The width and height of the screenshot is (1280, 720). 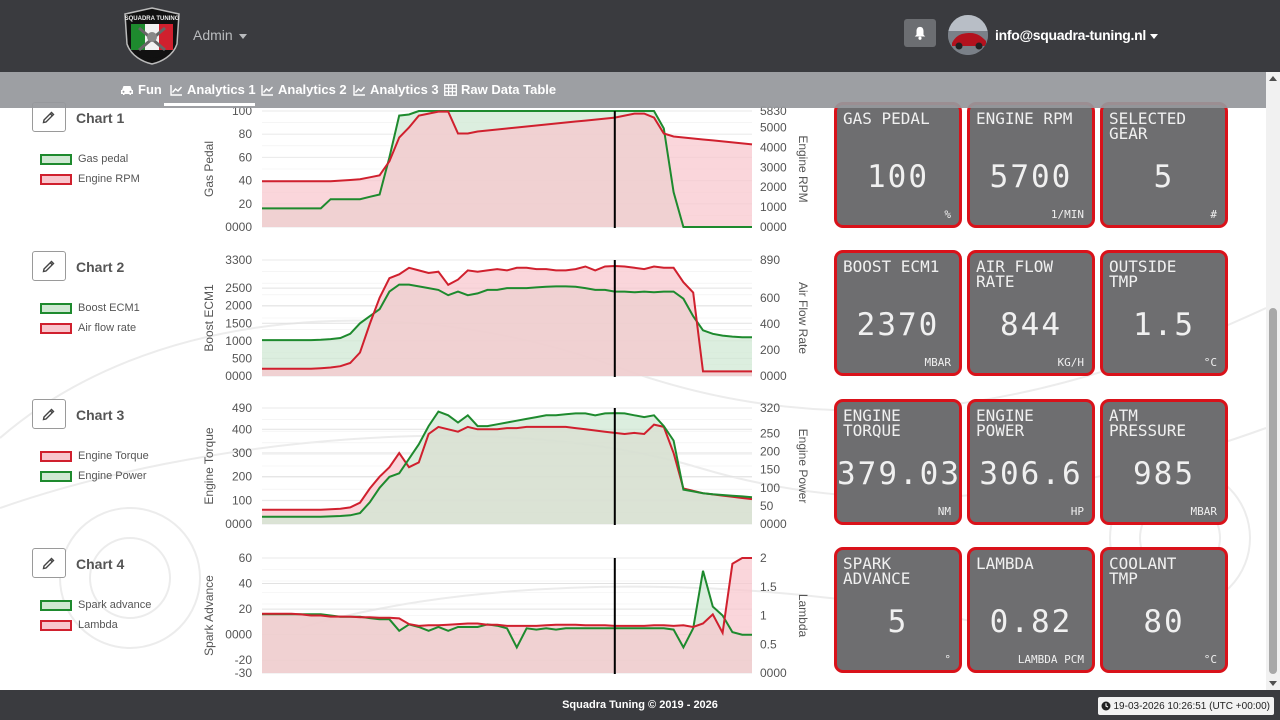 I want to click on gauge-engine-rpm: ENGINE RPM 5700 1/MIN, so click(x=1031, y=165).